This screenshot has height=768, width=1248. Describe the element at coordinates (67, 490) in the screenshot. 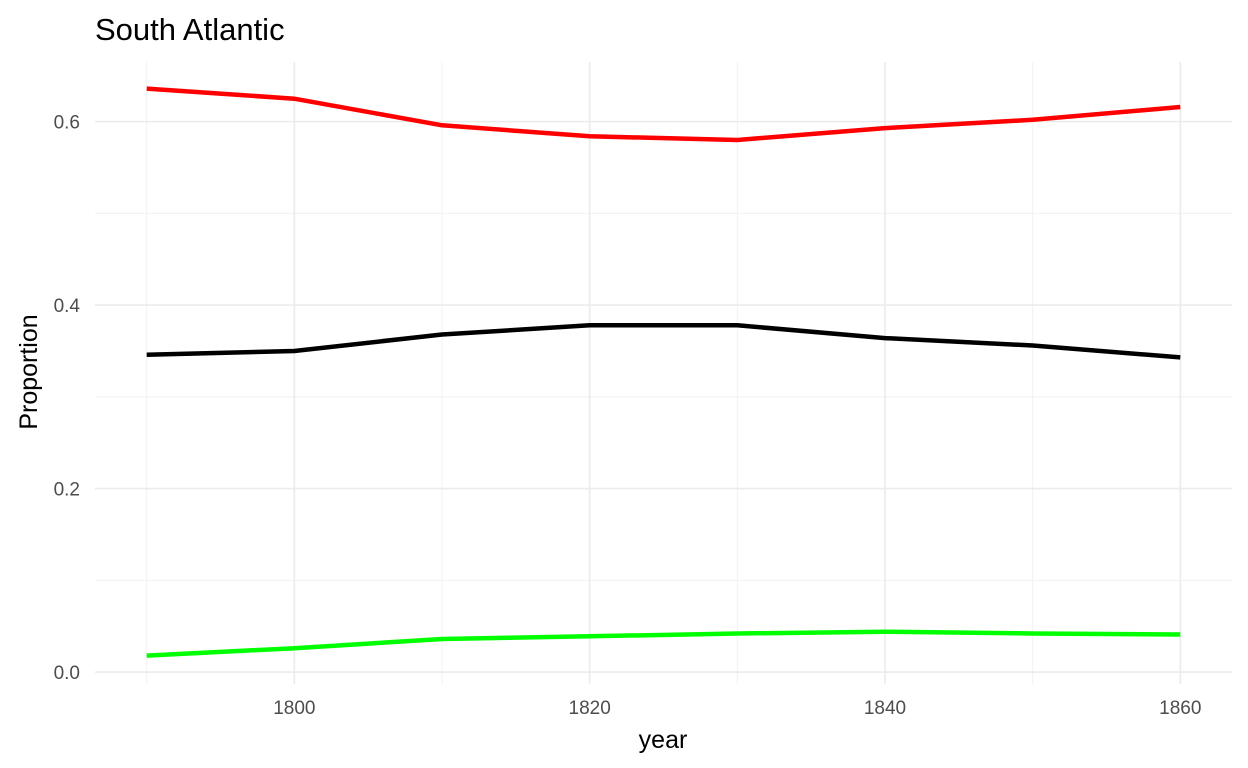

I see `y-tick-label: 0.2` at that location.